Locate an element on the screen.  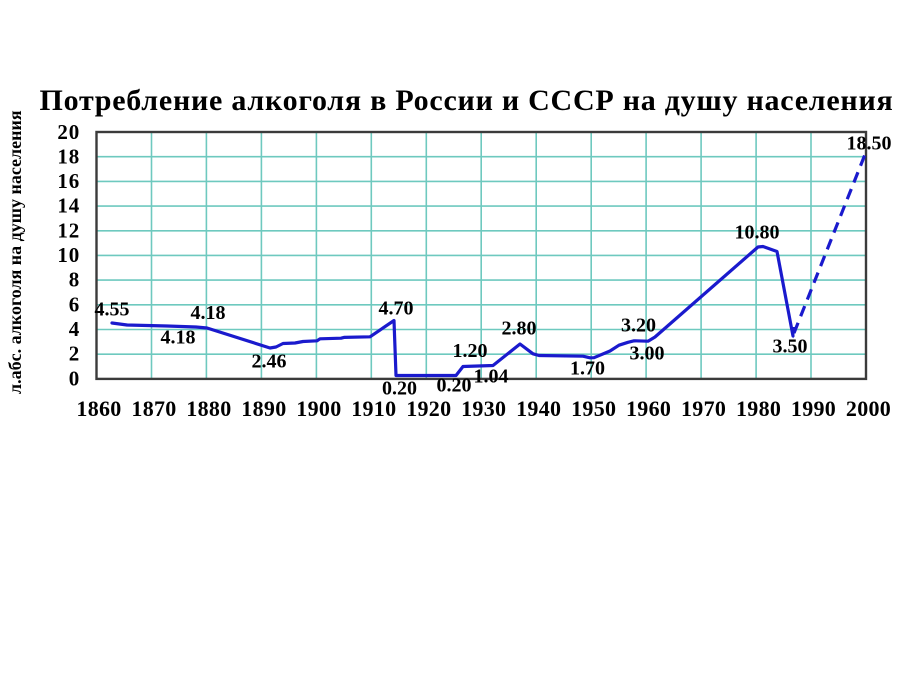
svg-text: 1940 is located at coordinates (538, 408).